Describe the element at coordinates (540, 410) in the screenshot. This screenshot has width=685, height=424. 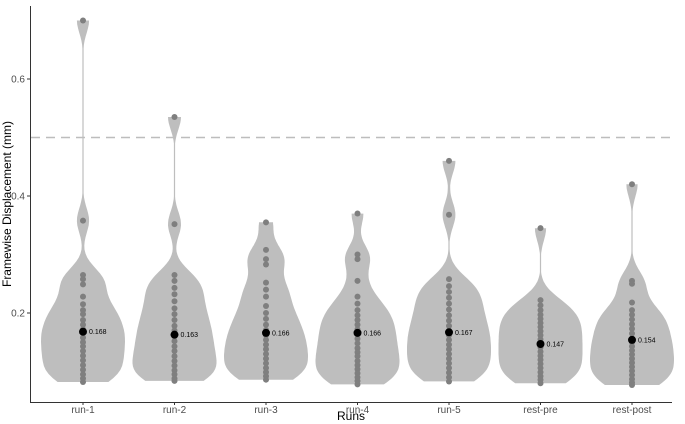
I see `x-tick-label: rest-pre` at that location.